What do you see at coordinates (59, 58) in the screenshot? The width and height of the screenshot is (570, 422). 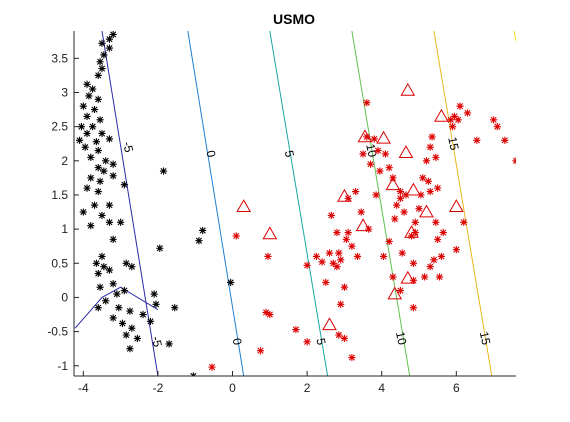 I see `y-tick-label: 3.5` at bounding box center [59, 58].